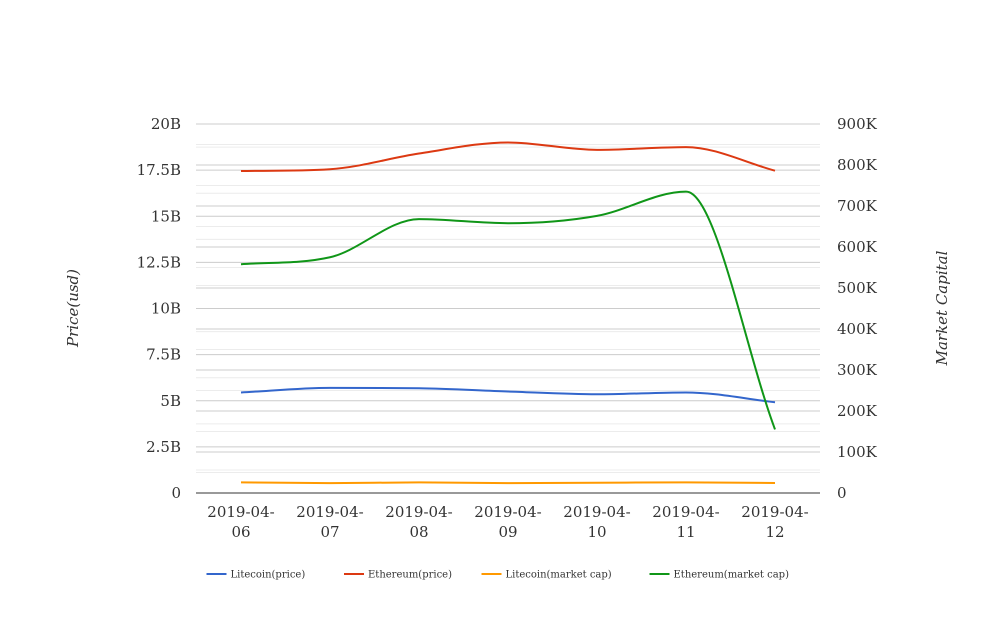 This screenshot has width=1008, height=620. Describe the element at coordinates (240, 532) in the screenshot. I see `x-tick-label-line: 06` at that location.